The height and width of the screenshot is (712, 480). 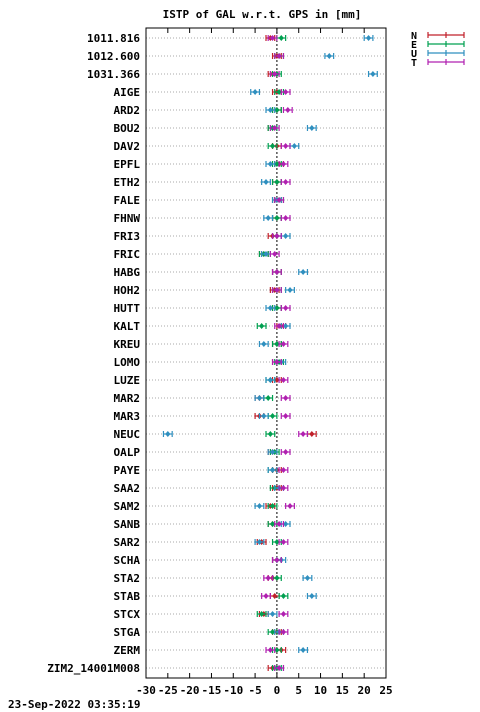 What do you see at coordinates (127, 452) in the screenshot?
I see `station-label: OALP` at bounding box center [127, 452].